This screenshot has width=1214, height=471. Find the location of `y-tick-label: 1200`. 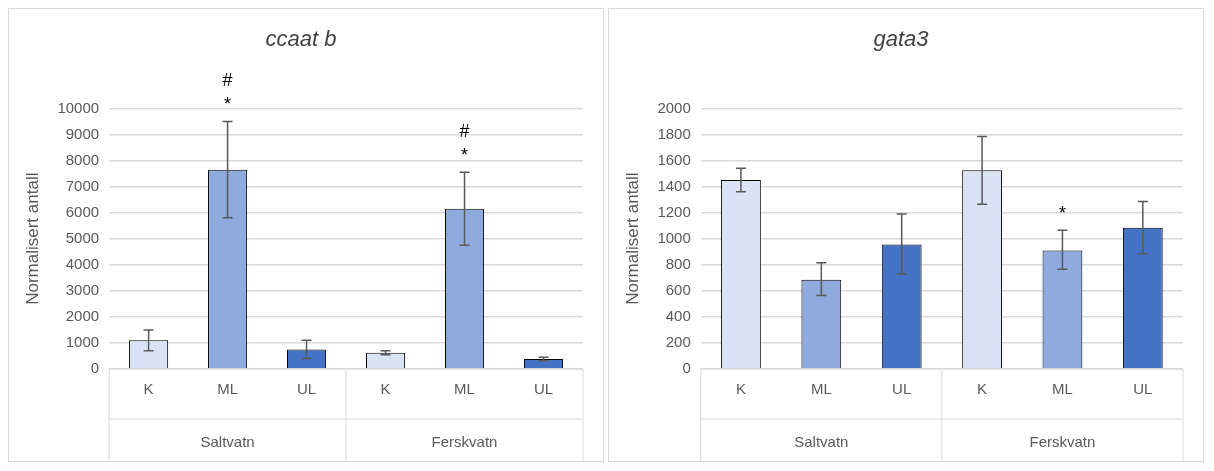

y-tick-label: 1200 is located at coordinates (674, 211).